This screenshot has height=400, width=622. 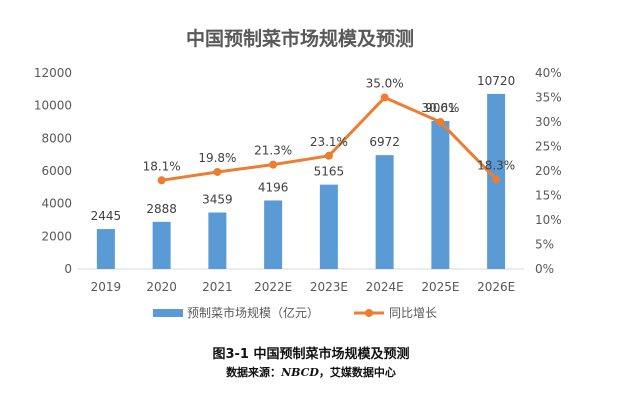 What do you see at coordinates (56, 204) in the screenshot?
I see `y-left-tick-label: 4000` at bounding box center [56, 204].